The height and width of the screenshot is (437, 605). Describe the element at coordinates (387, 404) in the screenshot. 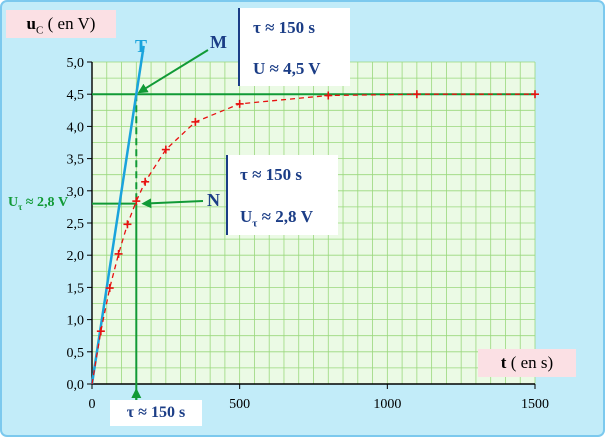

I see `x-tick-label: 1000` at that location.